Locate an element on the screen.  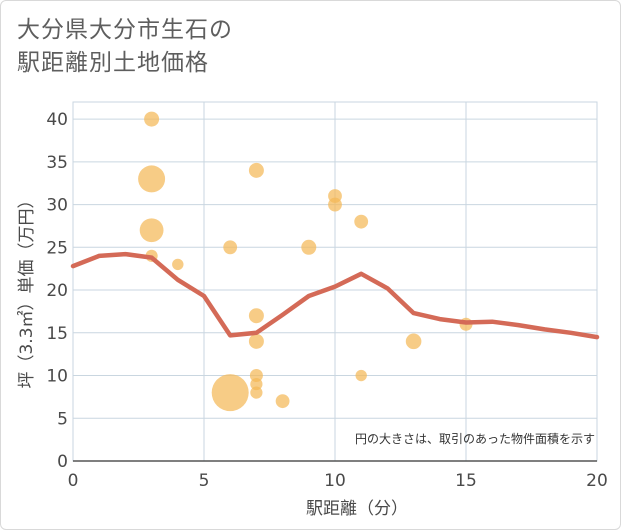
trend-line is located at coordinates (335, 295).